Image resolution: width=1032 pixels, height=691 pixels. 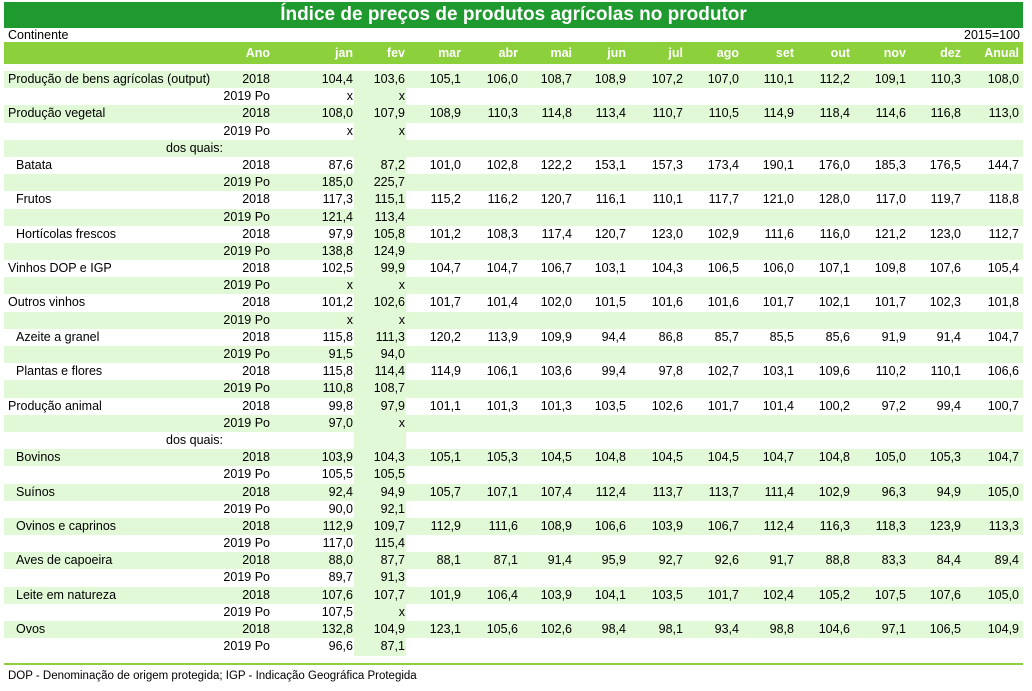 What do you see at coordinates (392, 164) in the screenshot?
I see `cell-fev: 87,2` at bounding box center [392, 164].